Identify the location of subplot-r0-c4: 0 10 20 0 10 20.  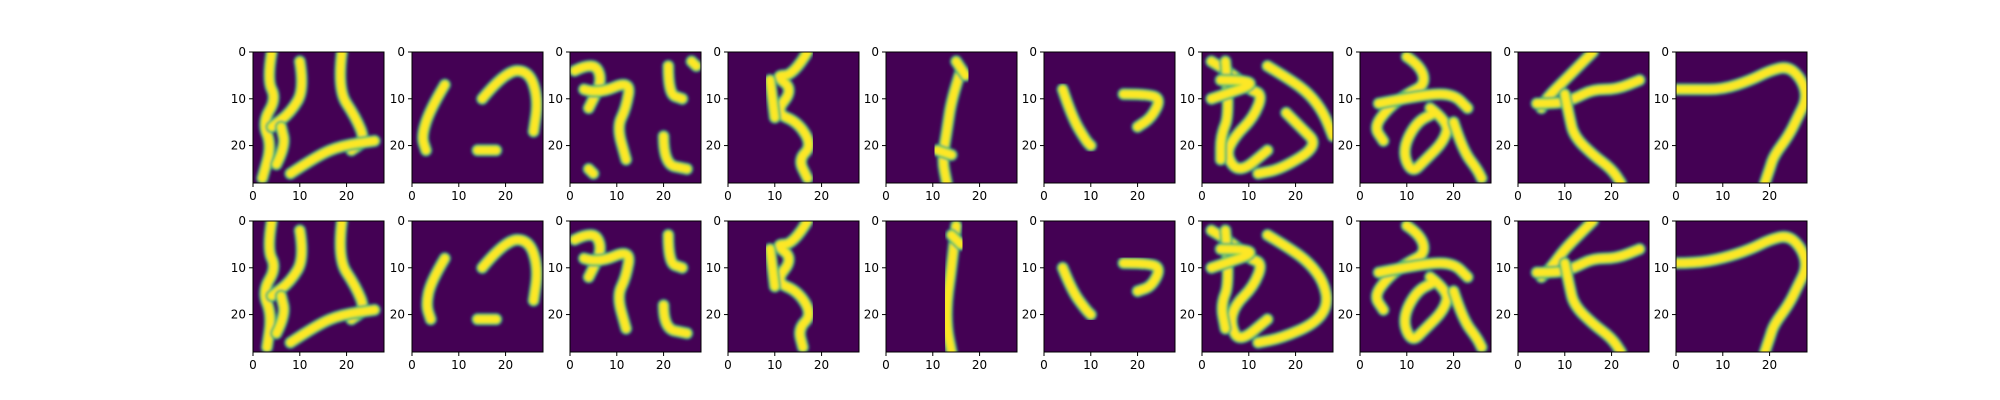
(941, 124).